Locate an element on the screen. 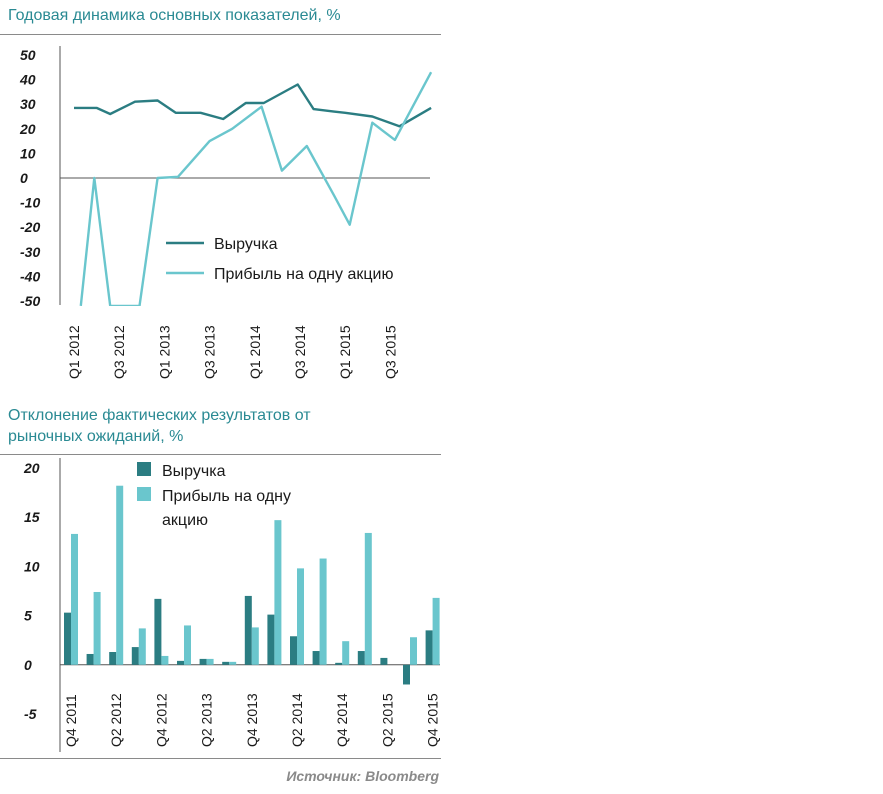  x-tick-label: Q2 2012 is located at coordinates (116, 720).